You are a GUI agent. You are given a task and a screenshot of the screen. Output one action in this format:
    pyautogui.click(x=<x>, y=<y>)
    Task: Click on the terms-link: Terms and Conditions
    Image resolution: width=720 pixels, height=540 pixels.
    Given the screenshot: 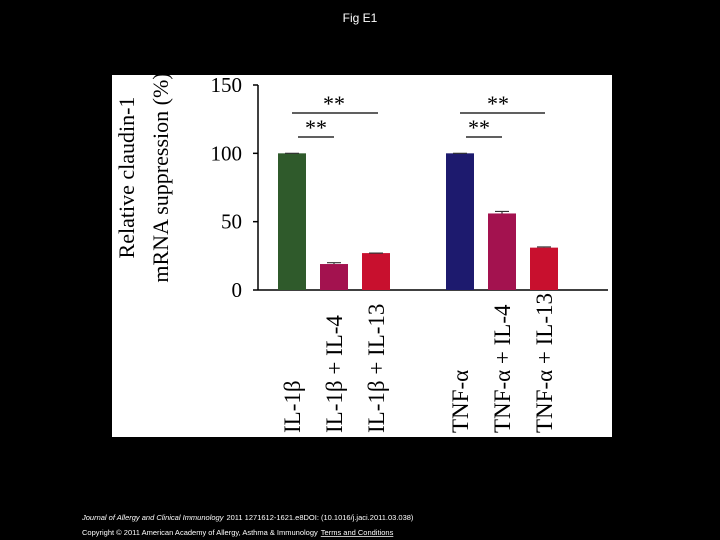 What is the action you would take?
    pyautogui.click(x=357, y=532)
    